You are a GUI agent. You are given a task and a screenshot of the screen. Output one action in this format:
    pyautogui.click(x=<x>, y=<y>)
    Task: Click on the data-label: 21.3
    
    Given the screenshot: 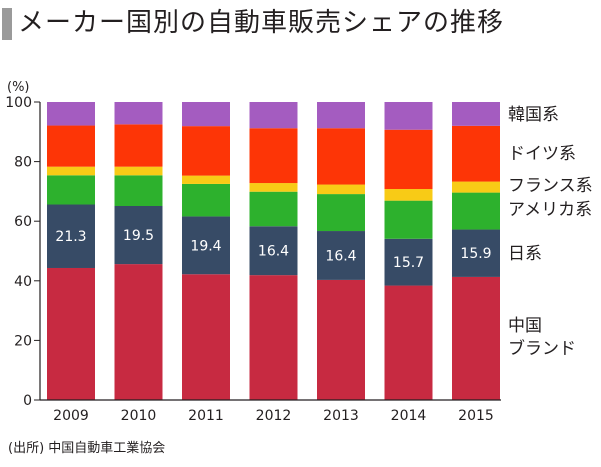 What is the action you would take?
    pyautogui.click(x=70, y=237)
    